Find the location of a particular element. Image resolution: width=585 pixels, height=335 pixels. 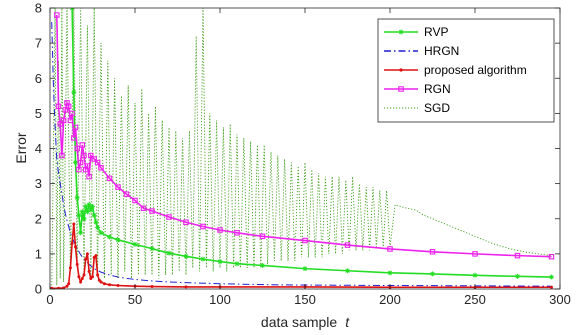

legend-label-rvp: RVP is located at coordinates (436, 32).